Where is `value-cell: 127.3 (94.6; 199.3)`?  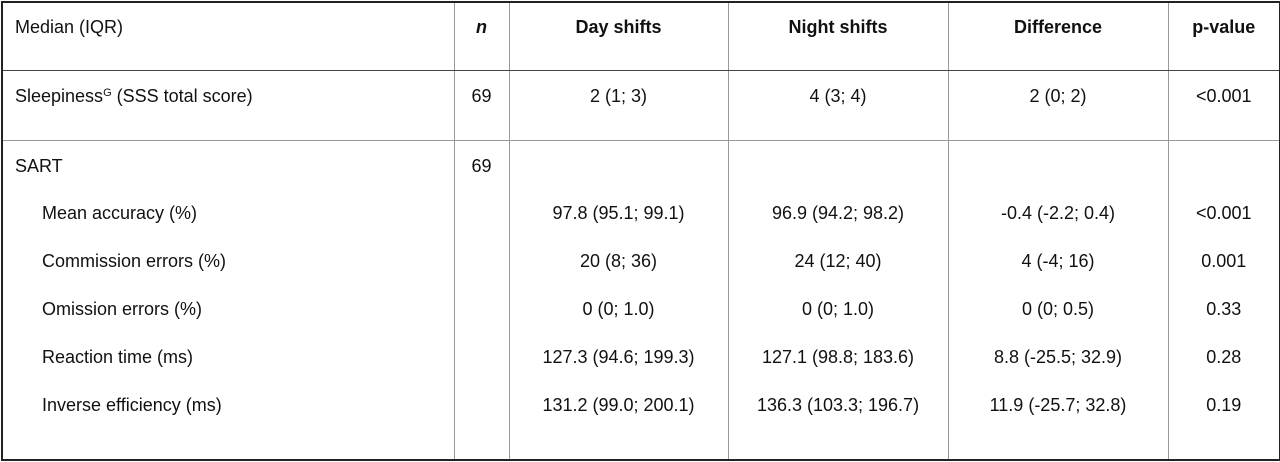
value-cell: 127.3 (94.6; 199.3) is located at coordinates (618, 358).